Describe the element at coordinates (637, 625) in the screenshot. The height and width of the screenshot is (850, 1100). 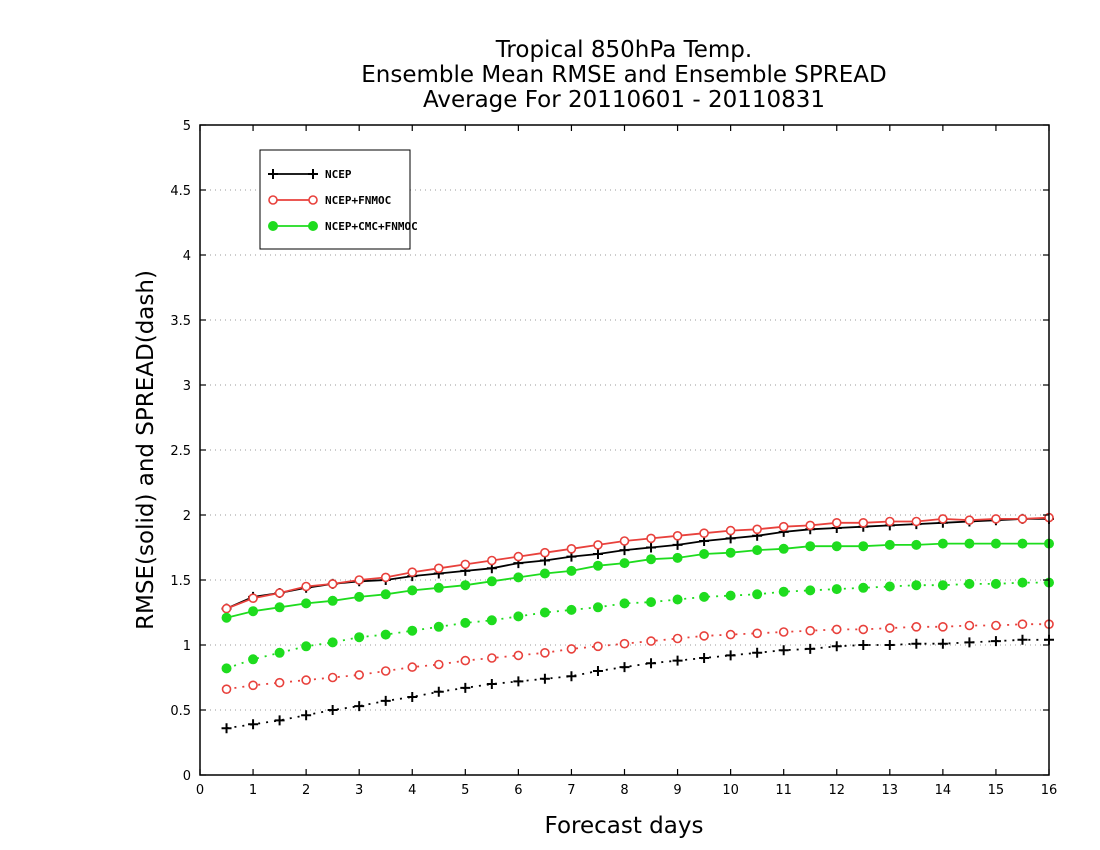
I see `spread-line-ncep-cmc-fnmoc` at that location.